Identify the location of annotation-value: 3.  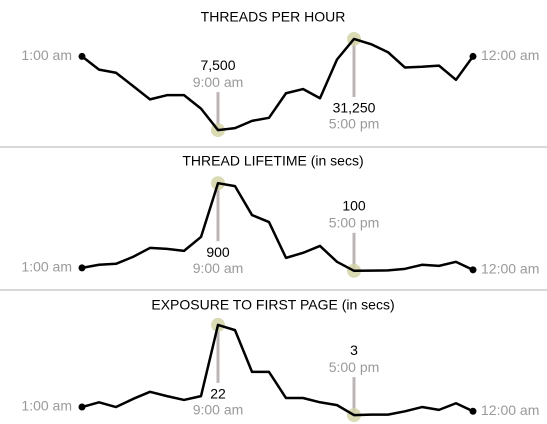
(354, 350).